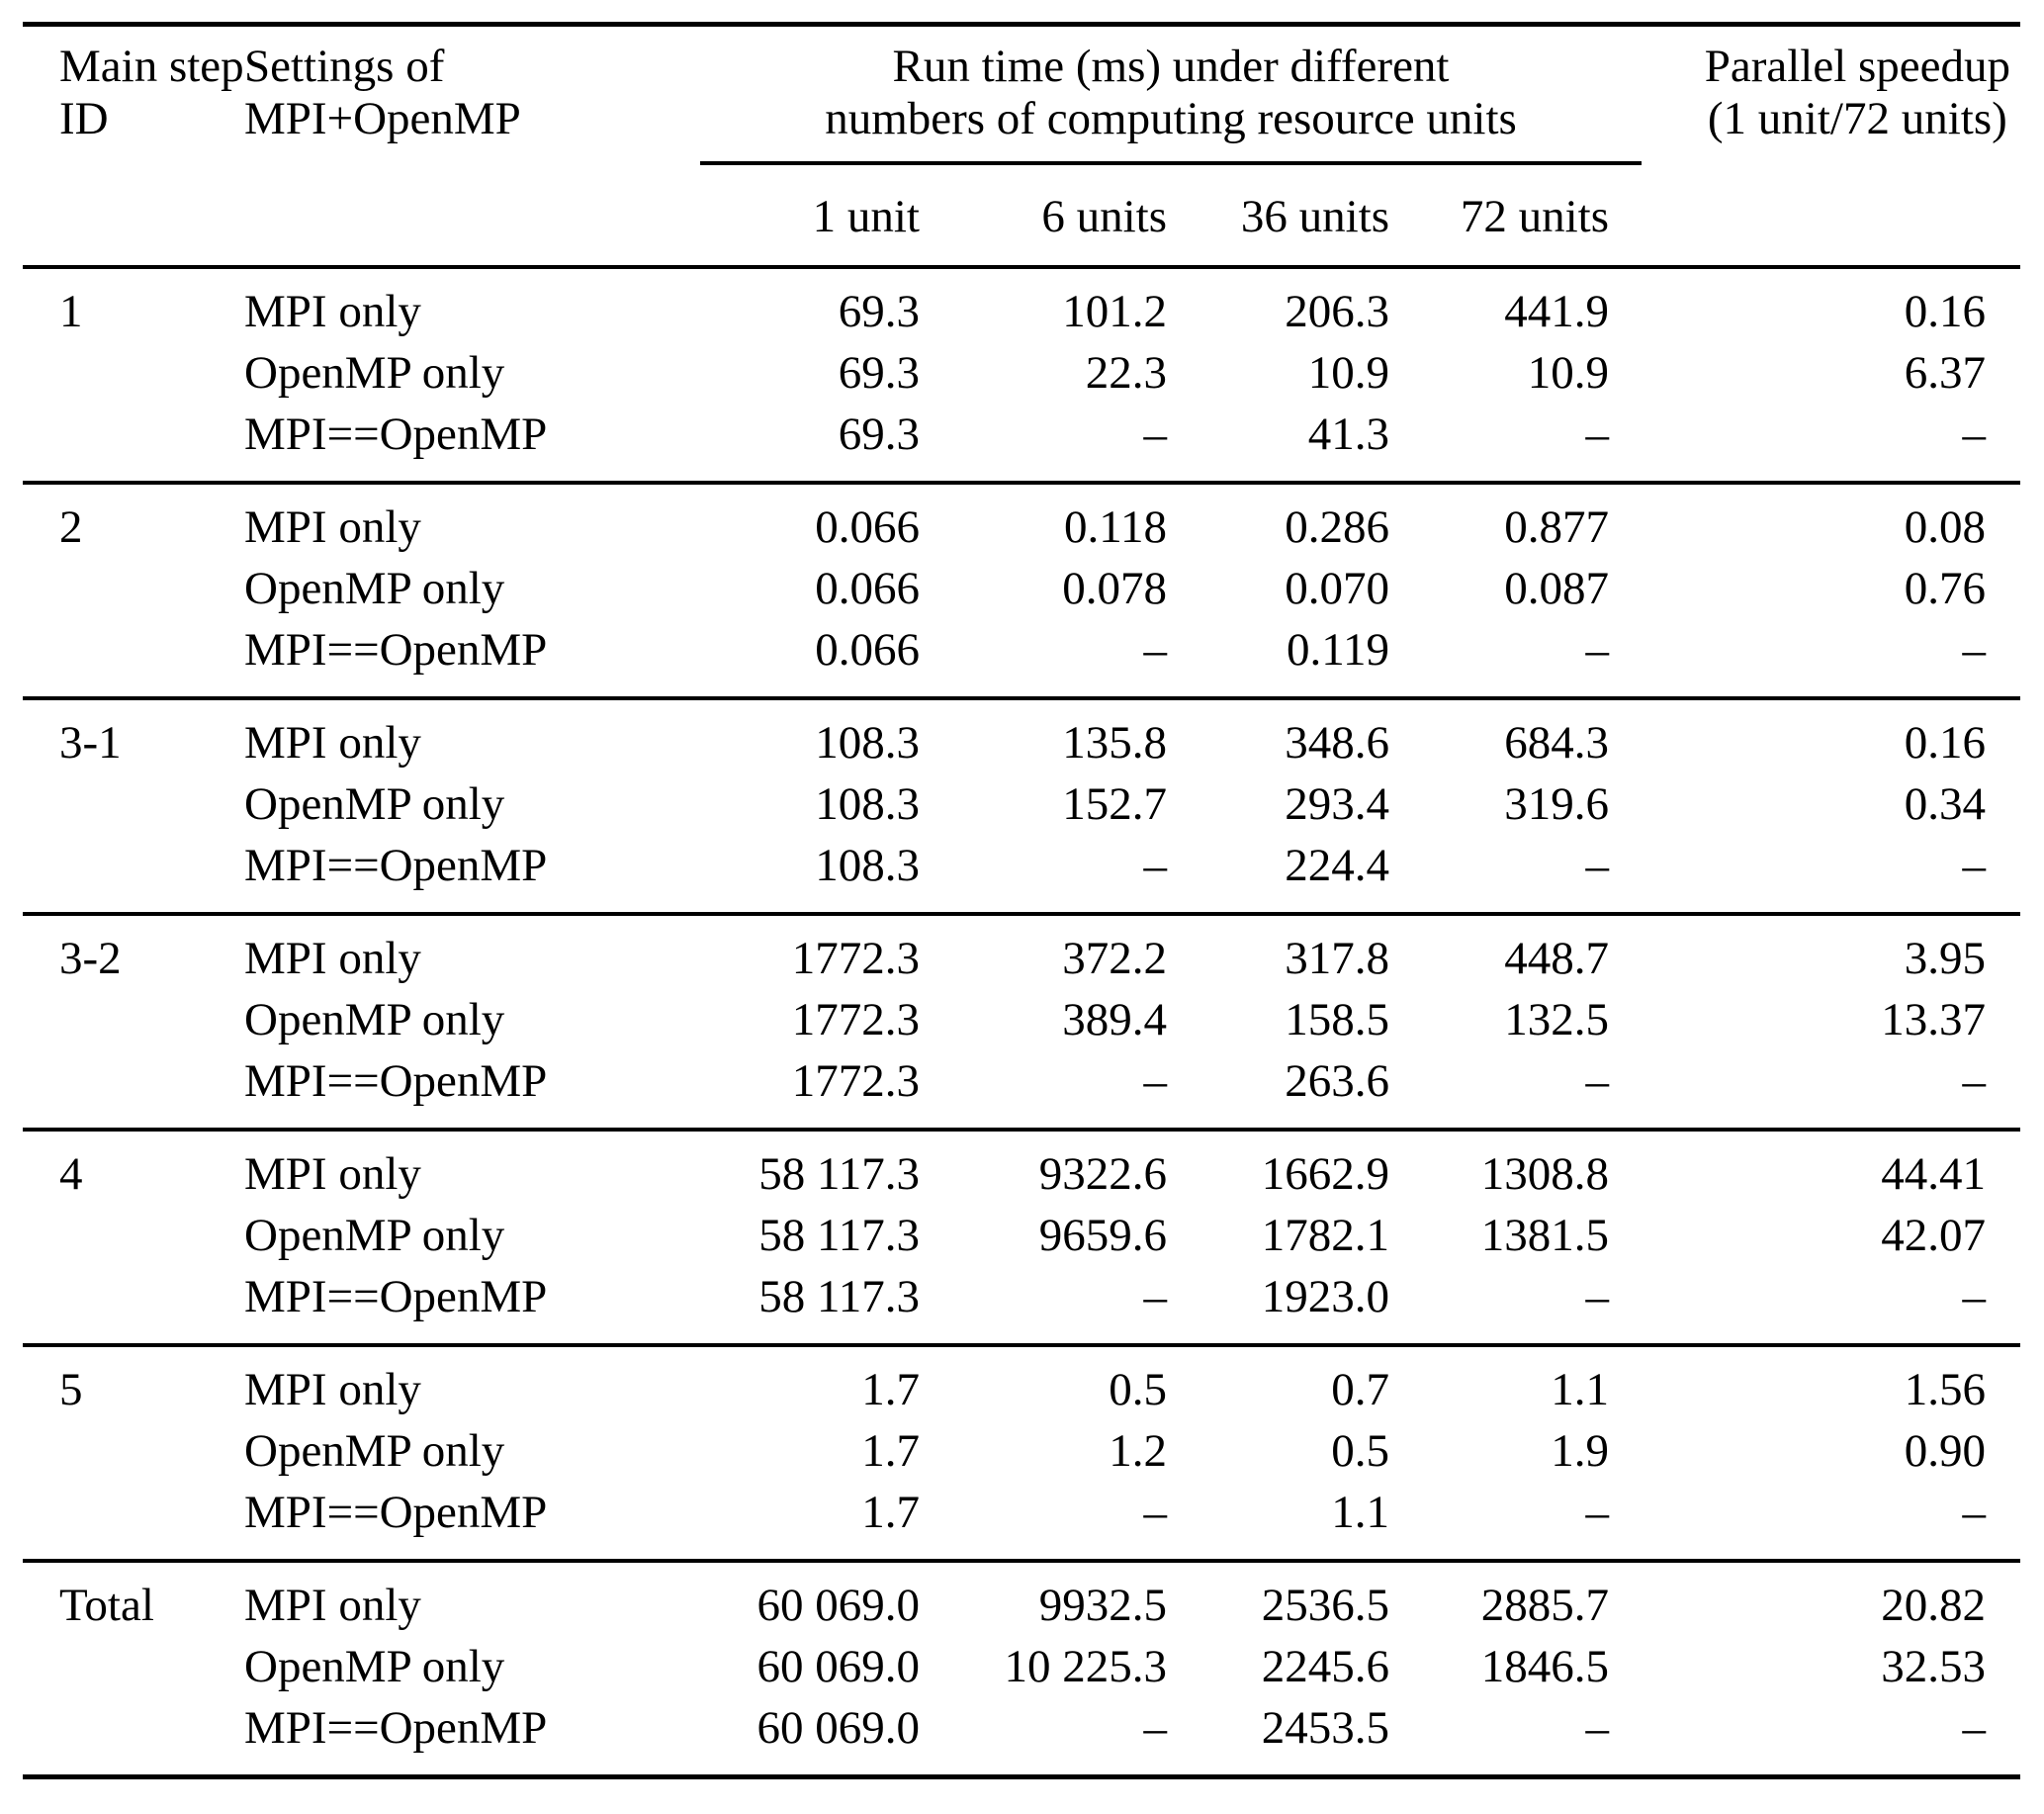  What do you see at coordinates (1021, 216) in the screenshot?
I see `header-row-units: 1 unit 6 units 36 units 72 units` at bounding box center [1021, 216].